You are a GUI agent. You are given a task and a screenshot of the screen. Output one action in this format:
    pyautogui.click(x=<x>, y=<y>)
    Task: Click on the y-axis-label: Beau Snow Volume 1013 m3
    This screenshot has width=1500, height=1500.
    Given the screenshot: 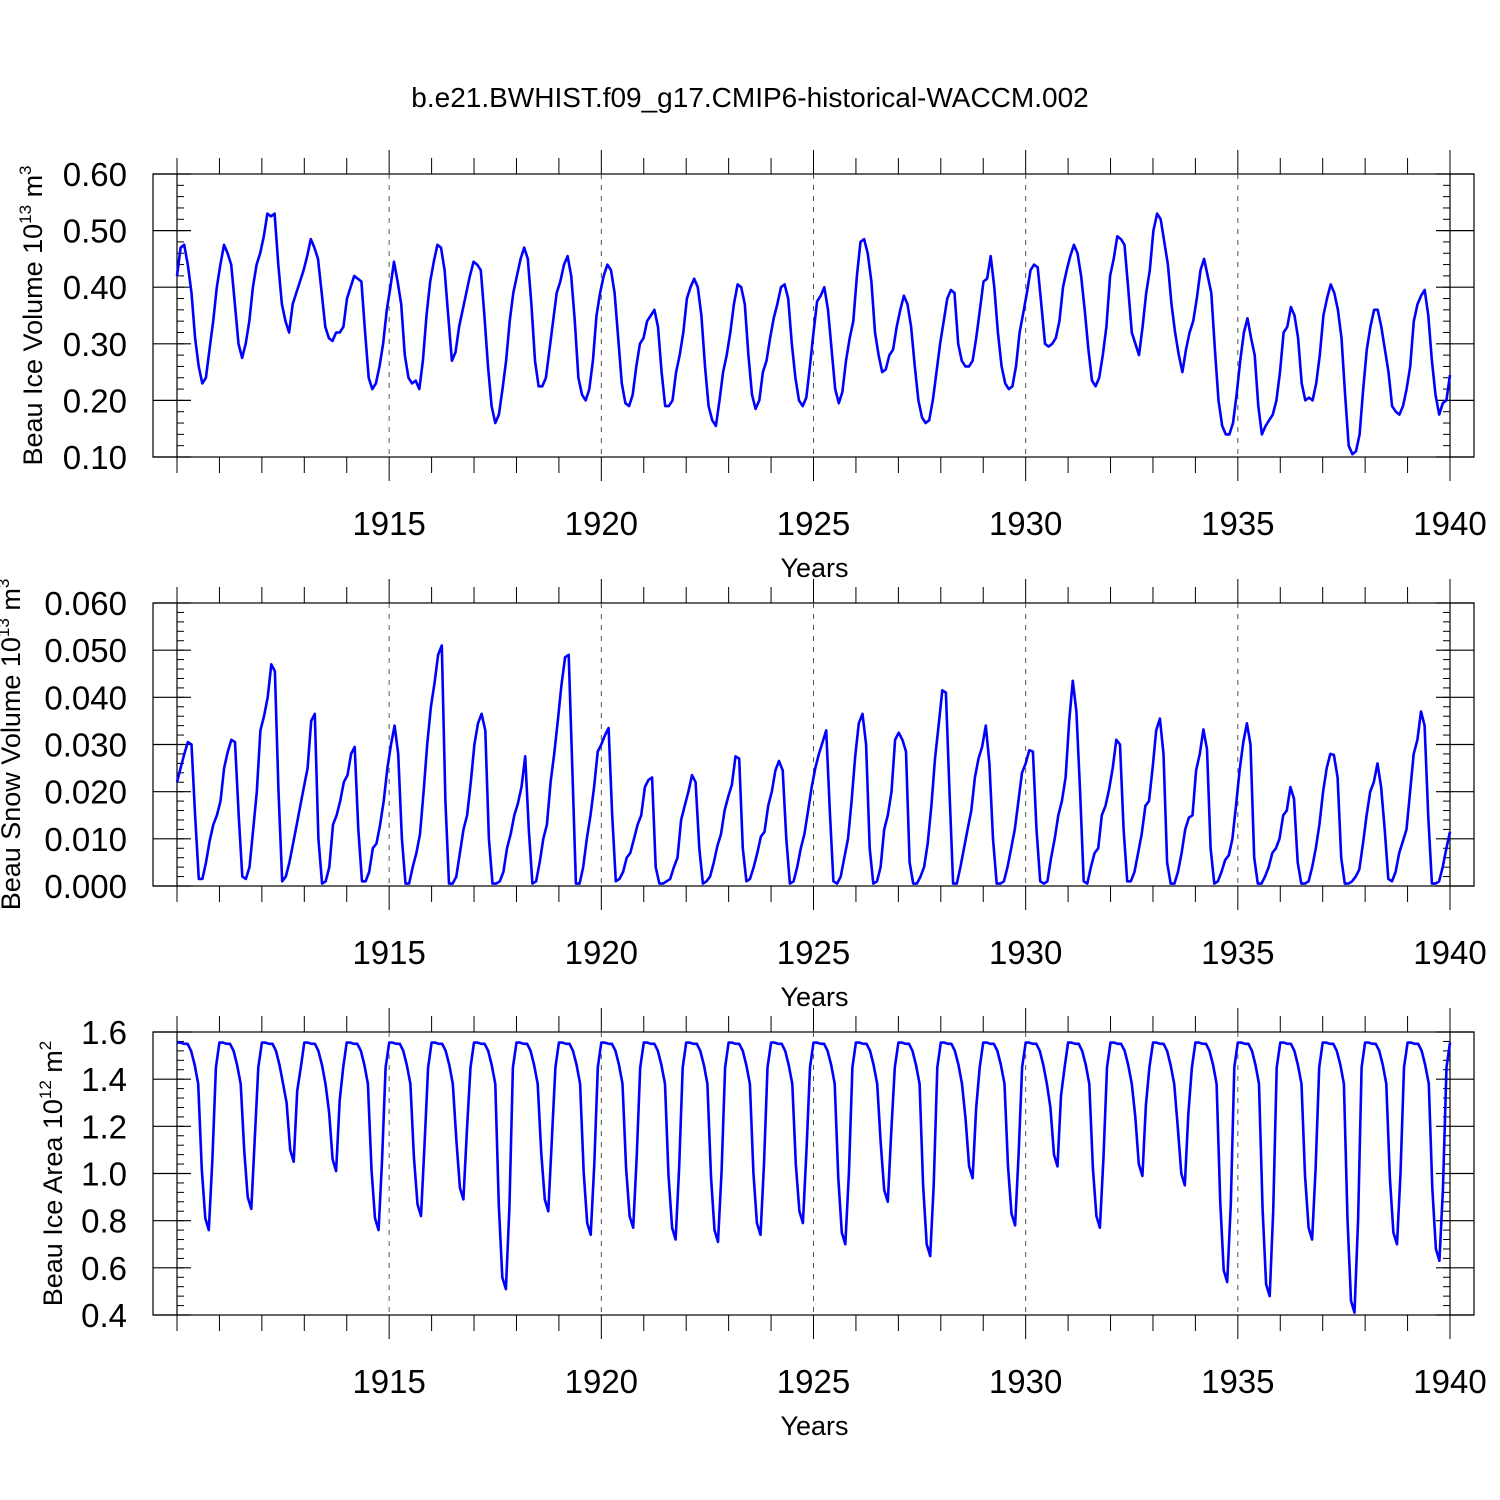 What is the action you would take?
    pyautogui.click(x=13, y=745)
    